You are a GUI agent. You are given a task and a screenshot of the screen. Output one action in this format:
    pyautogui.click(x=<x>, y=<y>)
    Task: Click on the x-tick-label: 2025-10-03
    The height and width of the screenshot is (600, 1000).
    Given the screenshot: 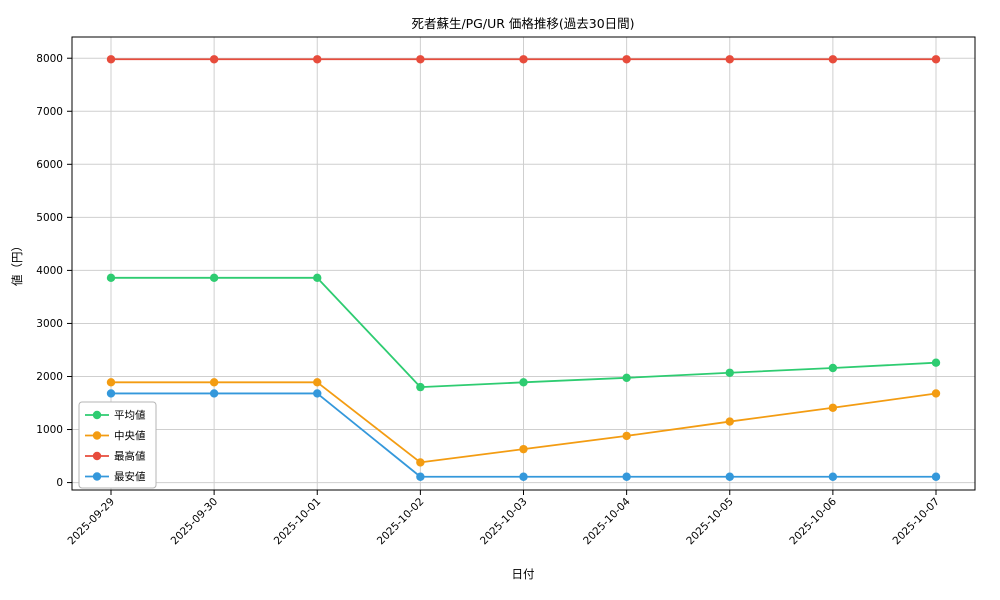 What is the action you would take?
    pyautogui.click(x=504, y=522)
    